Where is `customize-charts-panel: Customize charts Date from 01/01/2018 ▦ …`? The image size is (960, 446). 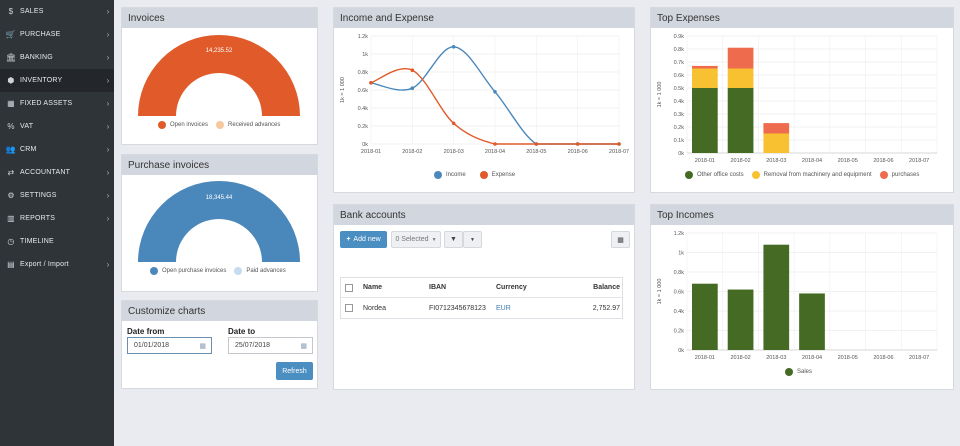
customize-charts-panel: Customize charts Date from 01/01/2018 ▦ … is located at coordinates (219, 344).